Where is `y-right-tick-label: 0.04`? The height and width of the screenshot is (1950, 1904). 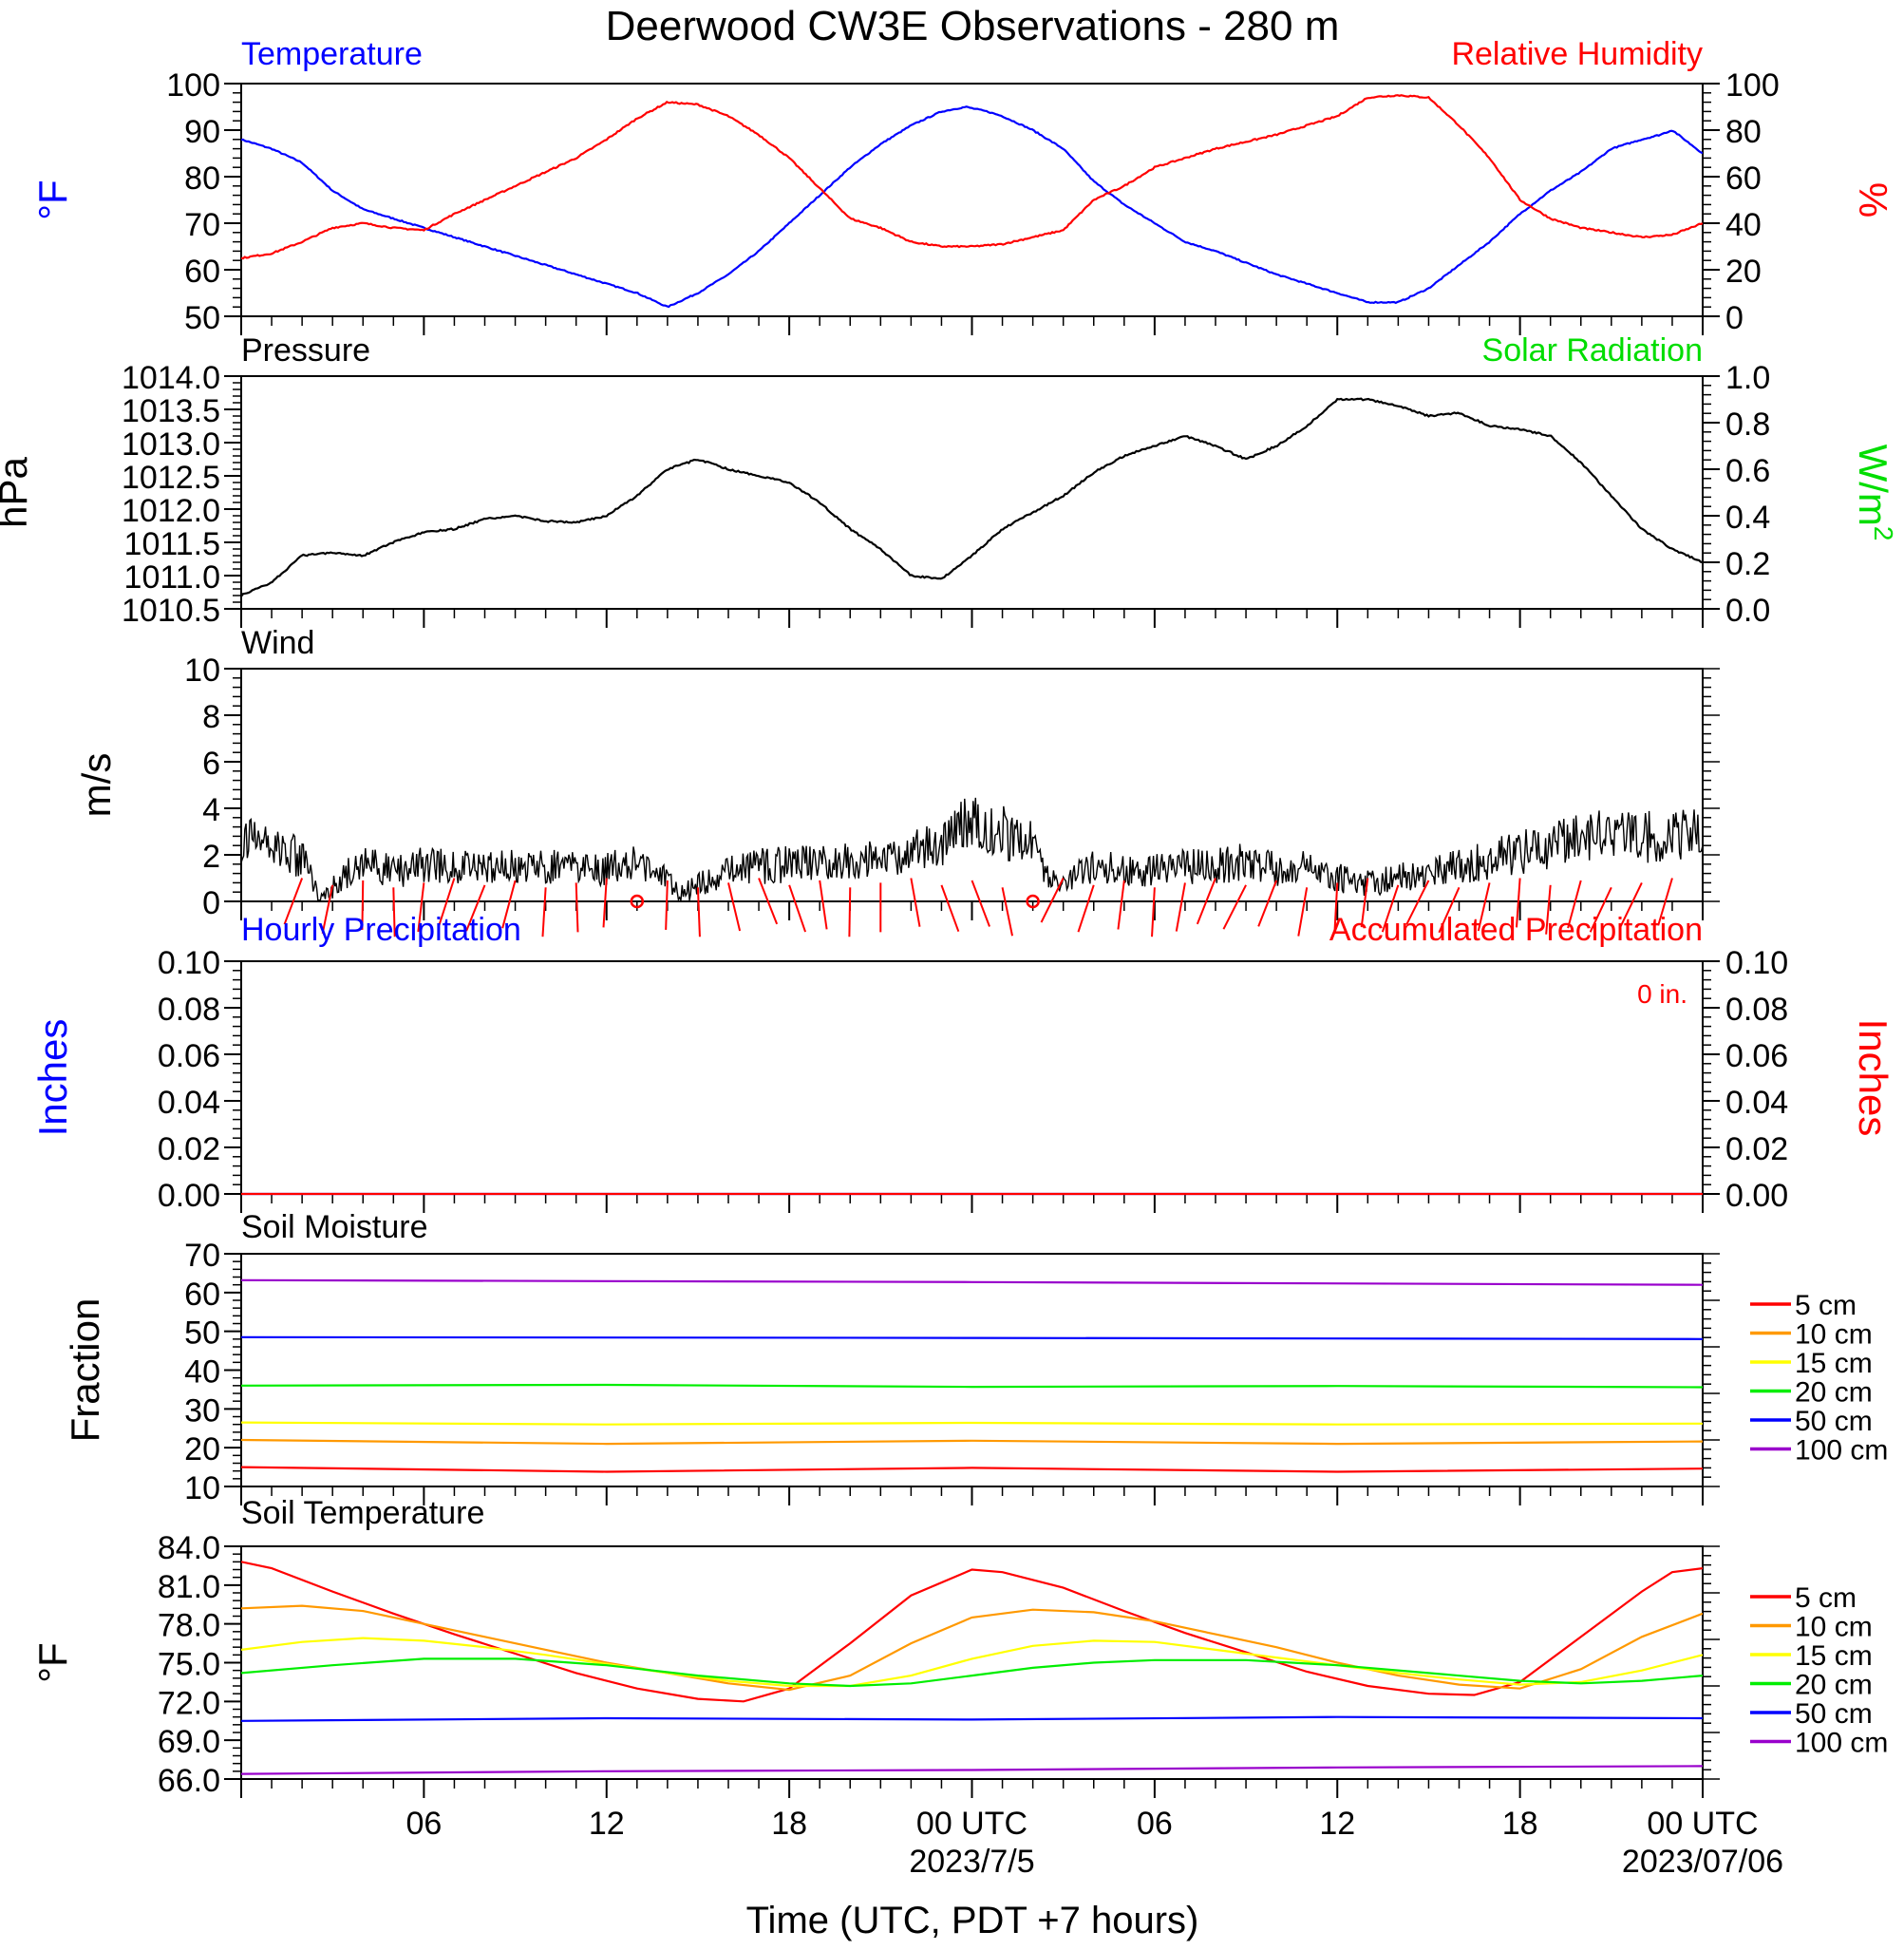
y-right-tick-label: 0.04 is located at coordinates (1756, 1103).